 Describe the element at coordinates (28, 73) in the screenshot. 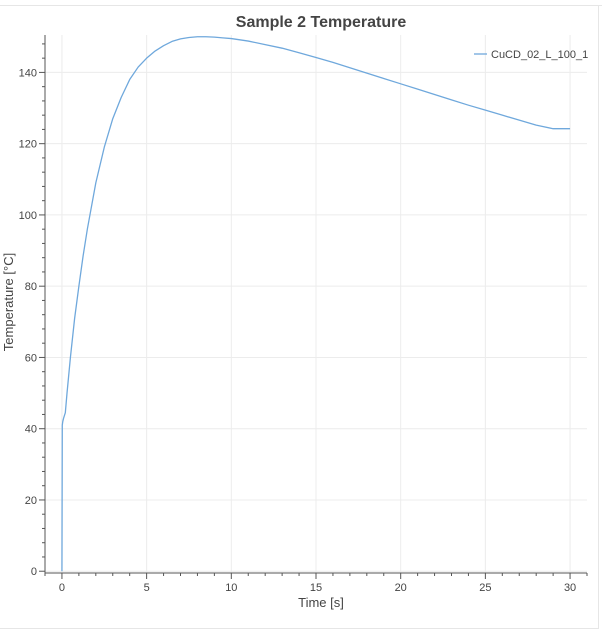

I see `y-tick-label: 140` at that location.